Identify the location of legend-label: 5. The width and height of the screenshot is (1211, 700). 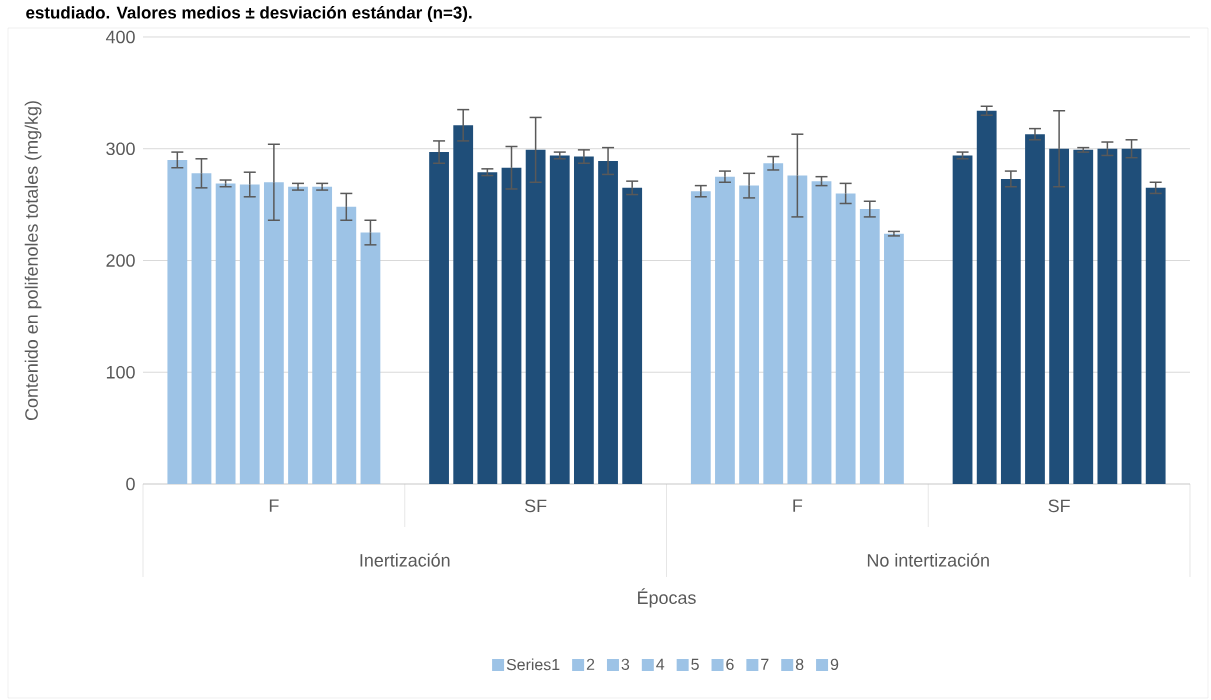
(695, 664).